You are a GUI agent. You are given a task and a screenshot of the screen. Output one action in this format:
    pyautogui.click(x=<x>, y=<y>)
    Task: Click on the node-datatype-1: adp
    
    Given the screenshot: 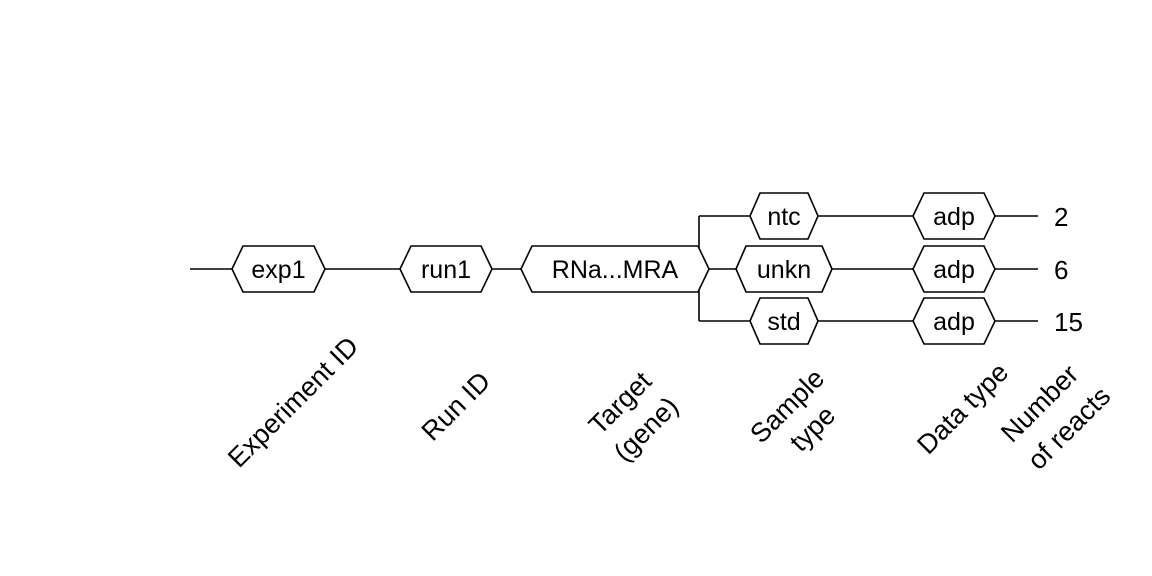 What is the action you would take?
    pyautogui.click(x=954, y=216)
    